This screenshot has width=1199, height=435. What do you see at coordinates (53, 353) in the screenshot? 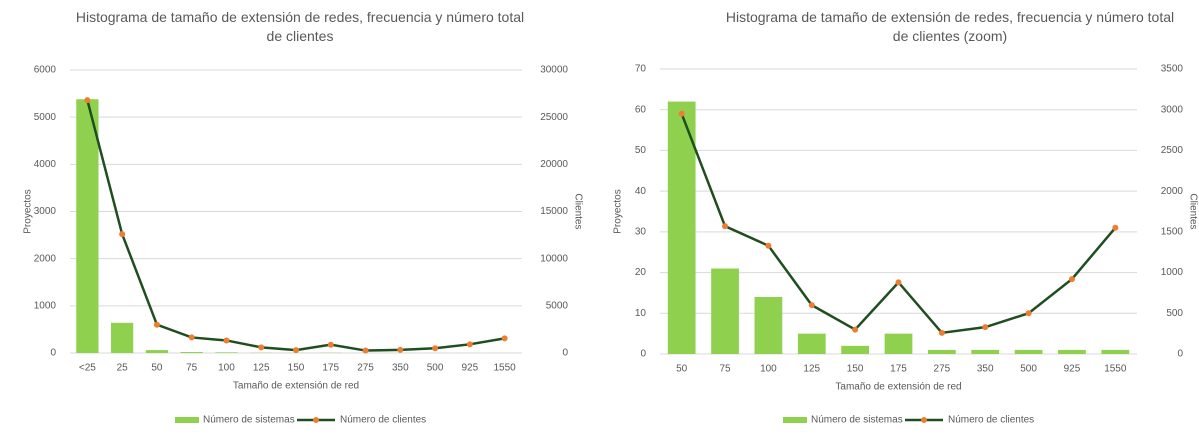
I see `y-tick-label: 0` at bounding box center [53, 353].